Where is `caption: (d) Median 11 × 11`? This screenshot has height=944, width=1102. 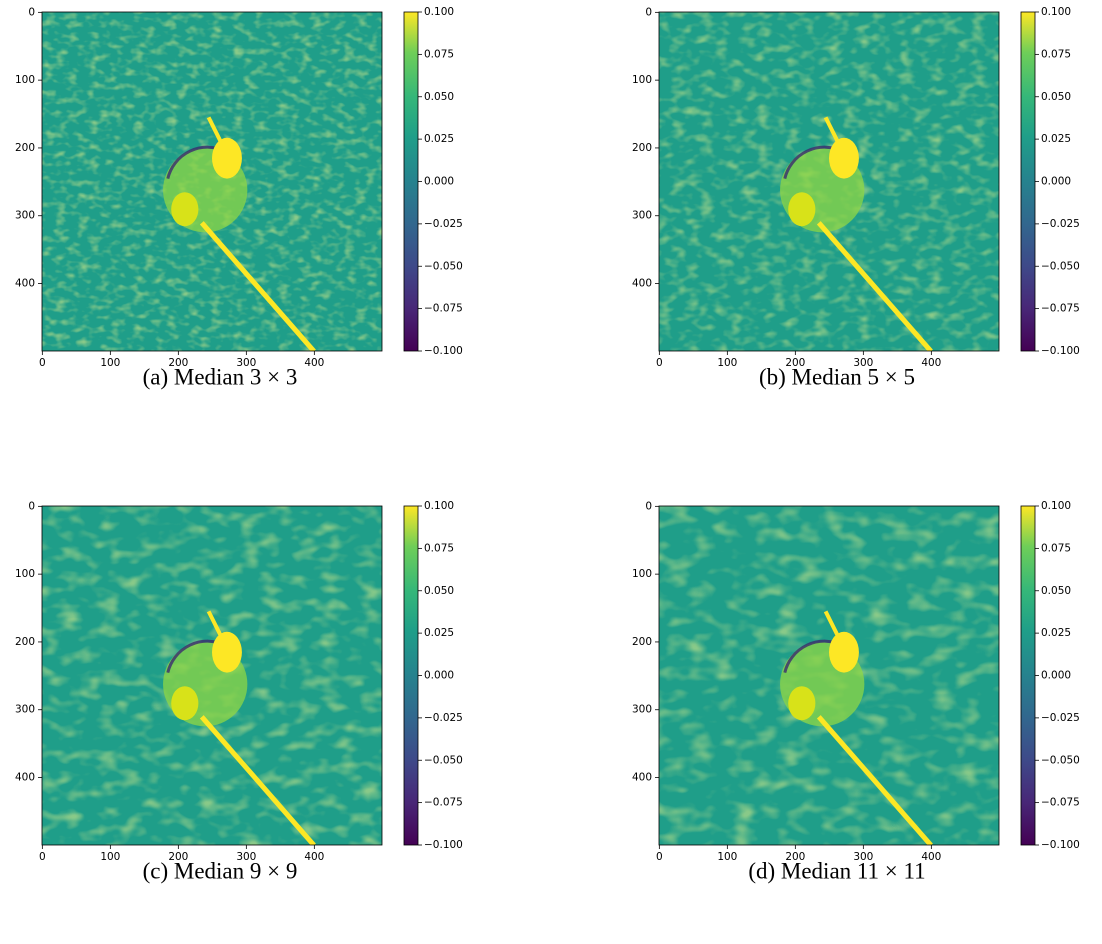 caption: (d) Median 11 × 11 is located at coordinates (836, 870).